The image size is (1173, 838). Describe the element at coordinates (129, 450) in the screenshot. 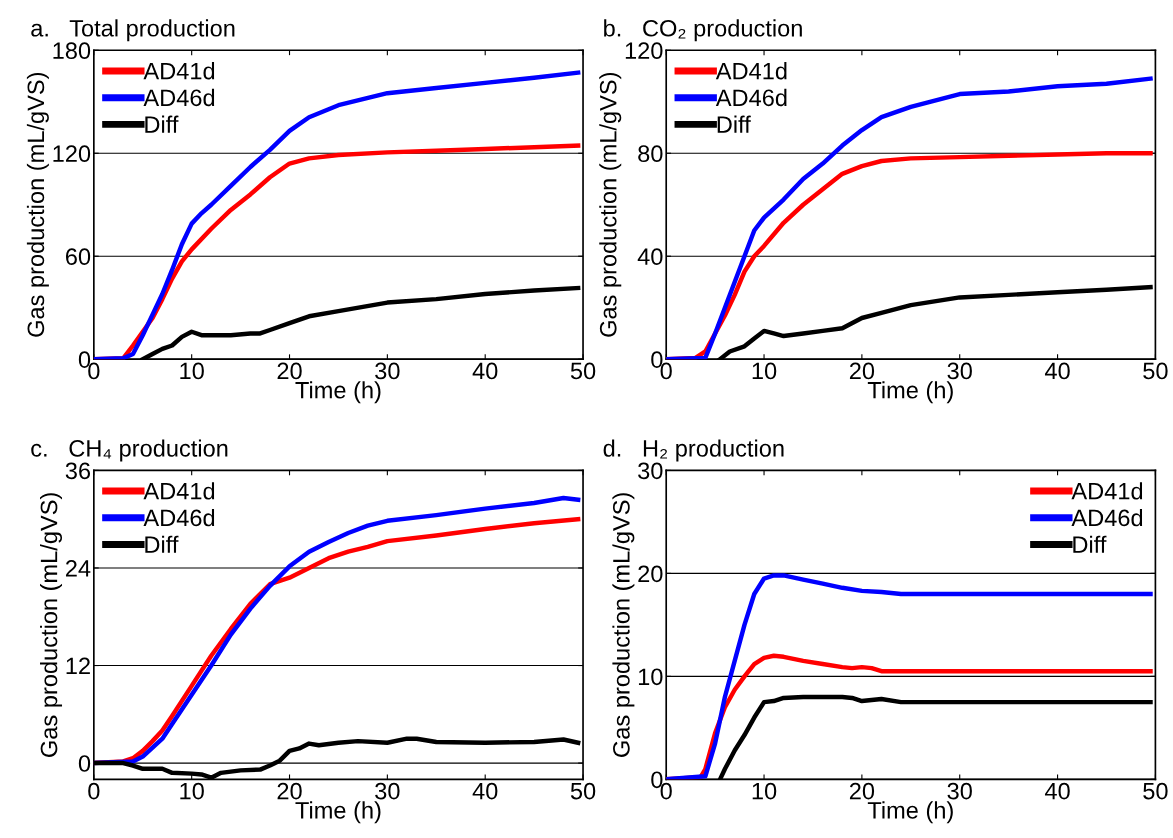

I see `chart-title: c. CH₄ production` at that location.